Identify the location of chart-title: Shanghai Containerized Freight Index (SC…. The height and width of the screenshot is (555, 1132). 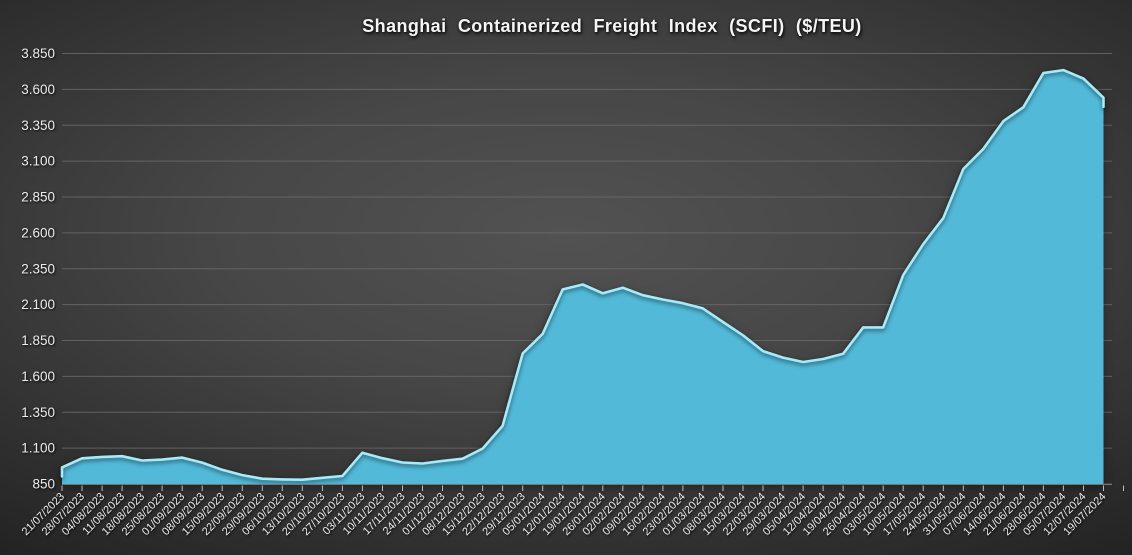
(612, 26).